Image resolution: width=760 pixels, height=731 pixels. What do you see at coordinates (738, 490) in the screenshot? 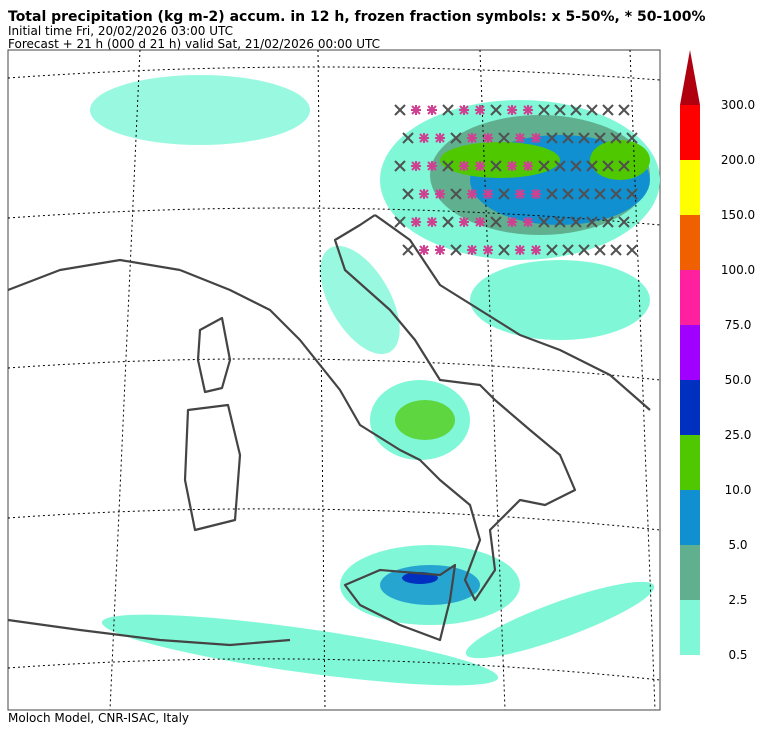
I see `colorbar-label: 10.0` at bounding box center [738, 490].